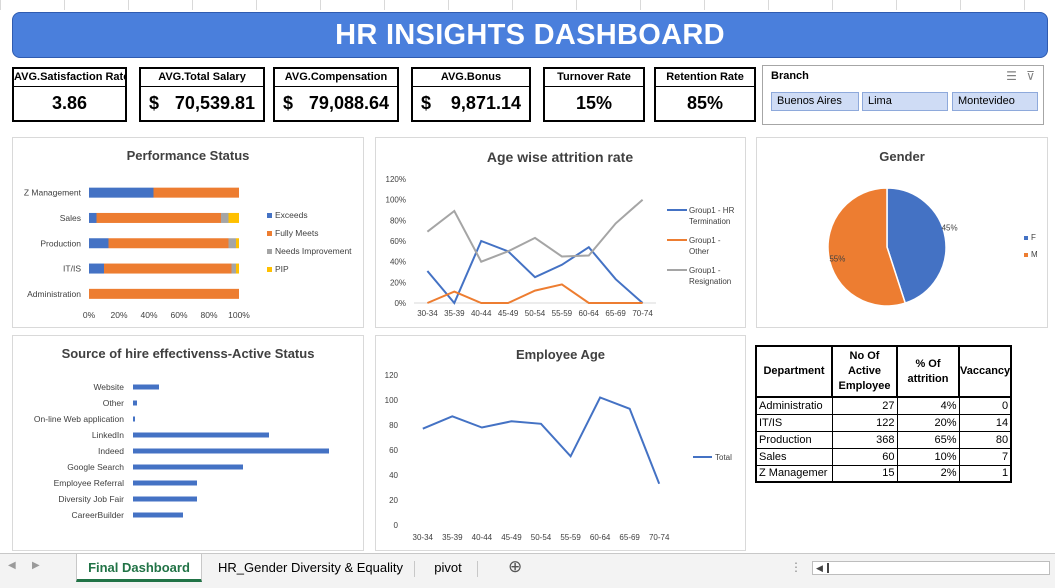 The height and width of the screenshot is (588, 1055). Describe the element at coordinates (423, 537) in the screenshot. I see `x-tick-label: 30-34` at that location.